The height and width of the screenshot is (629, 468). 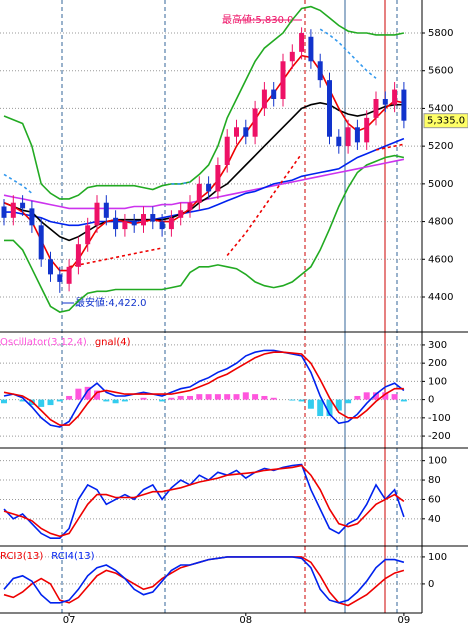 I want to click on y-tick-label: 4400, so click(x=440, y=297).